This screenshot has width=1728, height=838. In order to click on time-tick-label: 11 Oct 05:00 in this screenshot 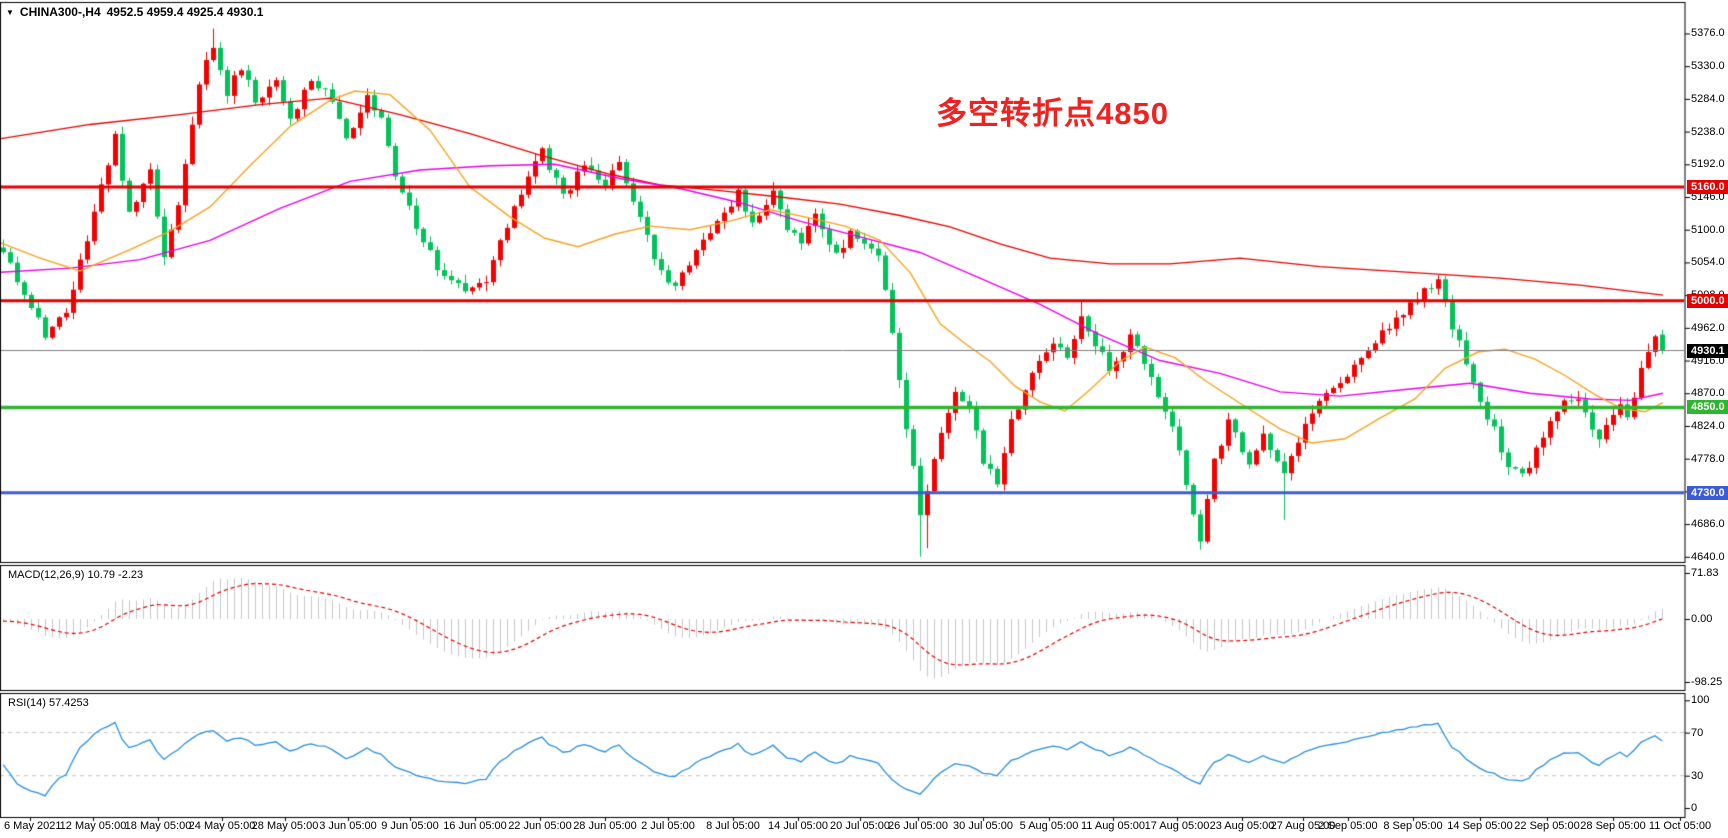, I will do `click(1680, 826)`.